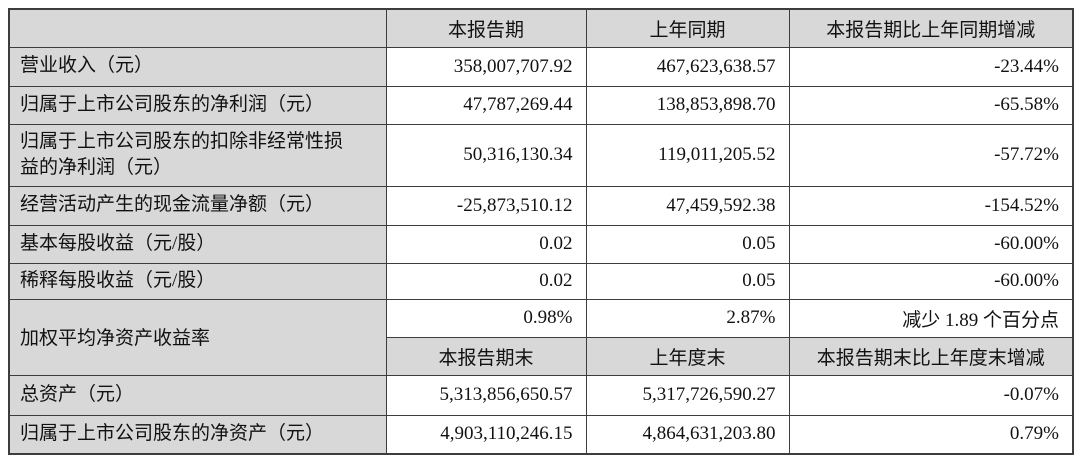  What do you see at coordinates (486, 356) in the screenshot?
I see `header-period-end: 本报告期末` at bounding box center [486, 356].